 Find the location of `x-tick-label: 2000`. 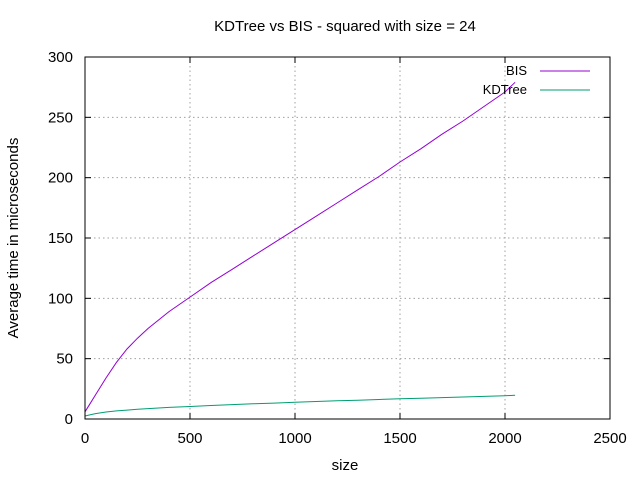

x-tick-label: 2000 is located at coordinates (504, 438).